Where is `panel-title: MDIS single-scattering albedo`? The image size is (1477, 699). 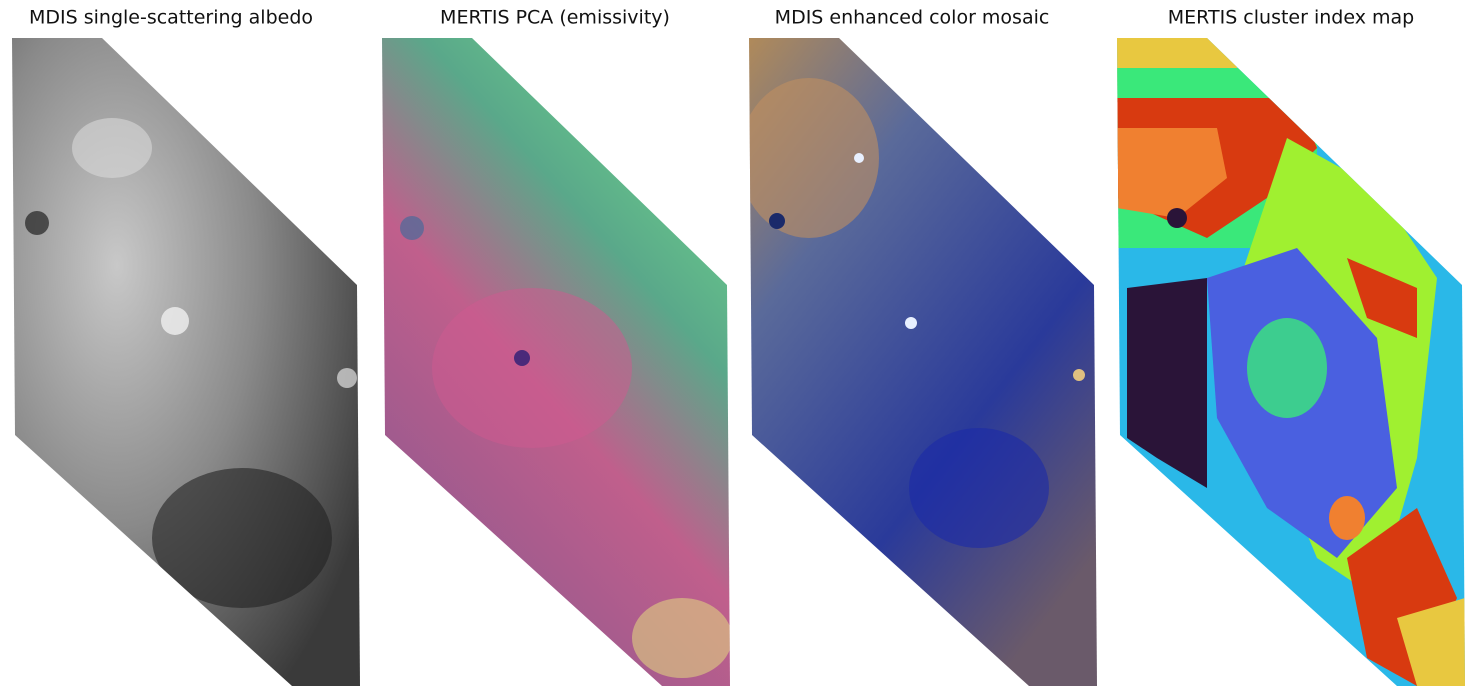 panel-title: MDIS single-scattering albedo is located at coordinates (171, 18).